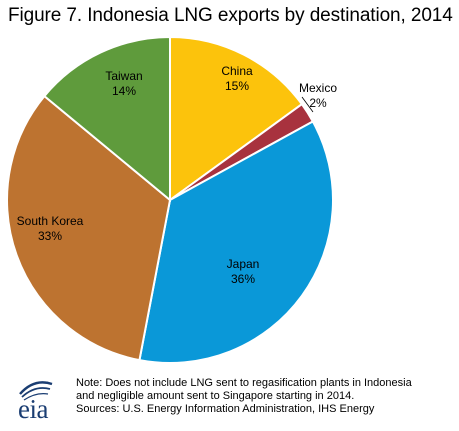  Describe the element at coordinates (318, 103) in the screenshot. I see `slice-value-mexico: 2%` at that location.